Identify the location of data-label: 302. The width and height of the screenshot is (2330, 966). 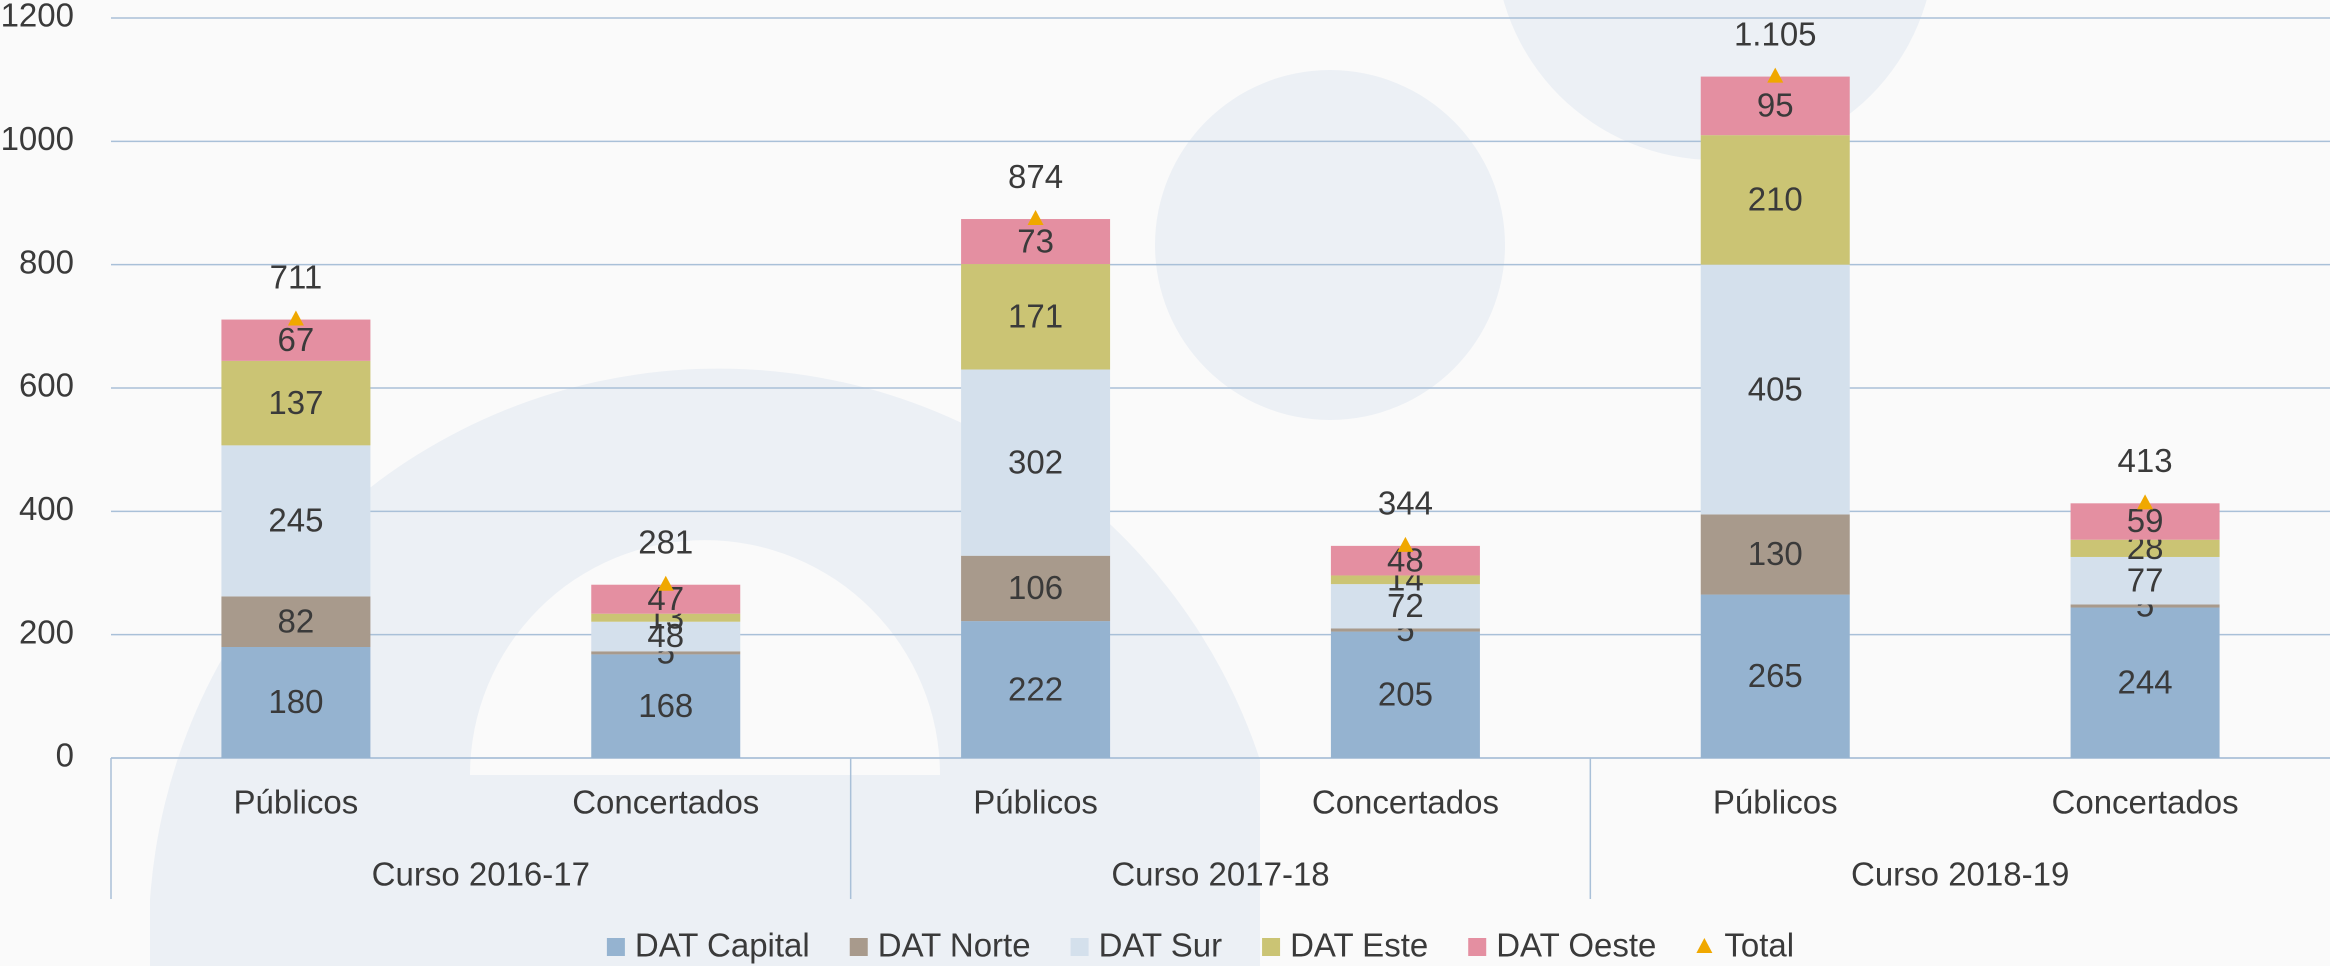
(1035, 461).